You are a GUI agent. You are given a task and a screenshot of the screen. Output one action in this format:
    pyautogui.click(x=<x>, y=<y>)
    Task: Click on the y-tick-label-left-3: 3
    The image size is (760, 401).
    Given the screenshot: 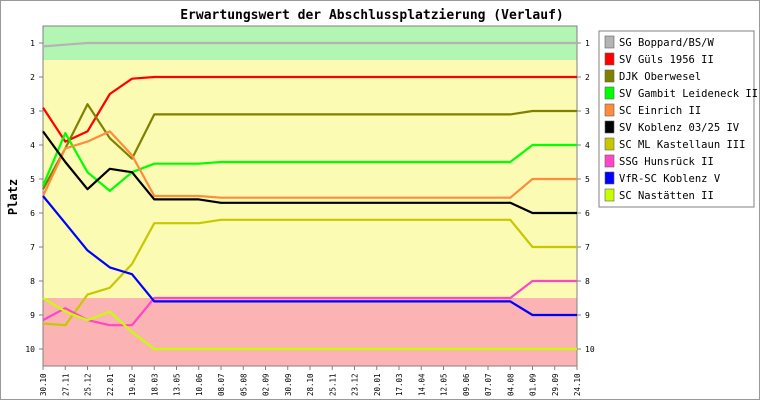 What is the action you would take?
    pyautogui.click(x=32, y=111)
    